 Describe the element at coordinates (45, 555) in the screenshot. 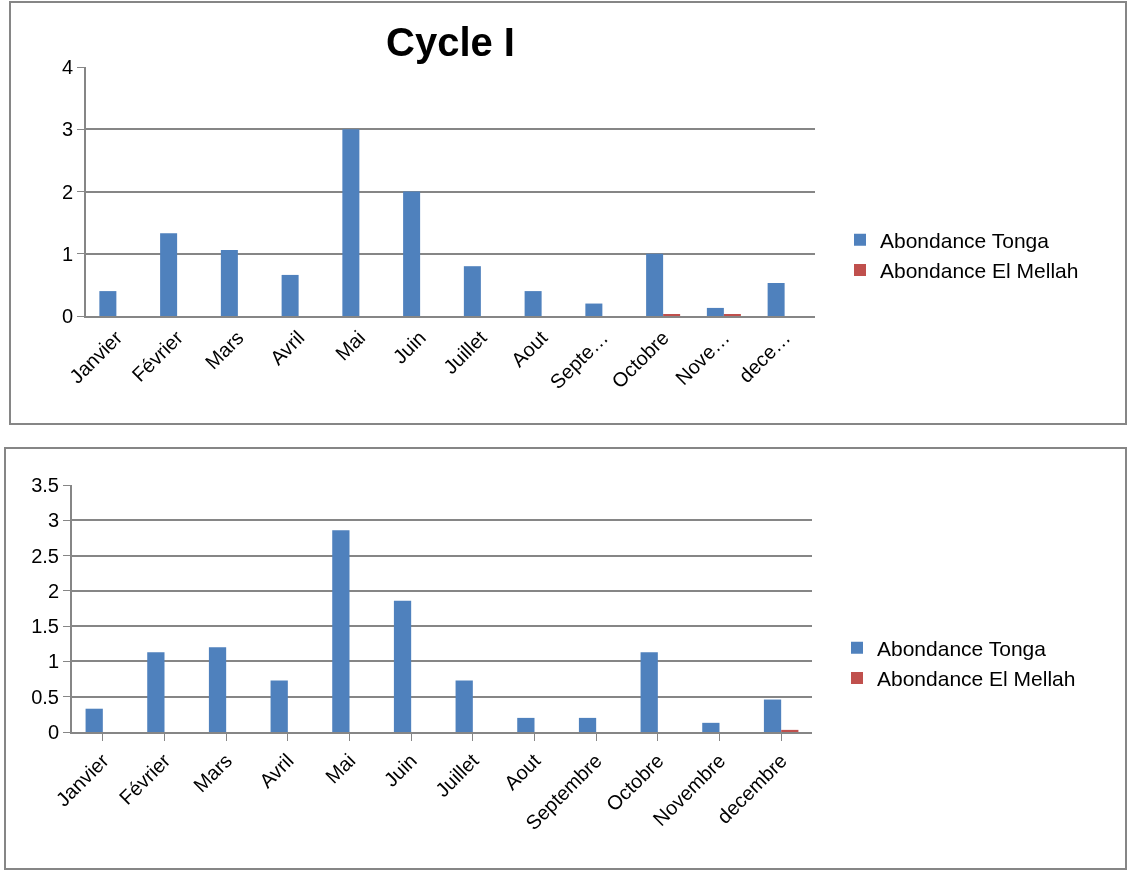

I see `y-tick-label: 2.5` at that location.